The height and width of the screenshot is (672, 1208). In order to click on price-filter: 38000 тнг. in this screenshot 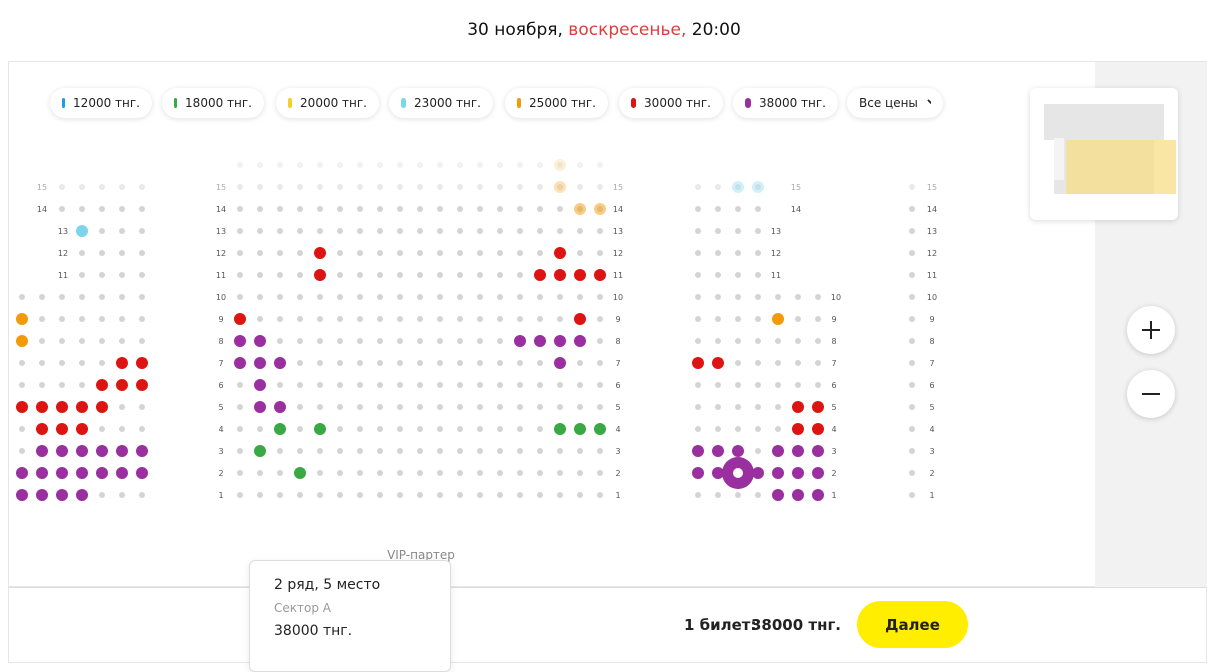, I will do `click(785, 103)`.